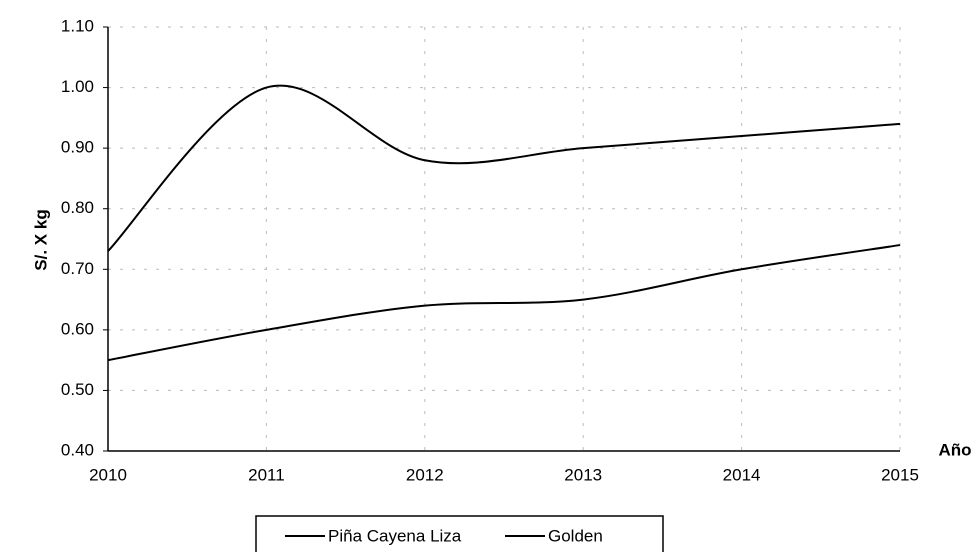  Describe the element at coordinates (583, 474) in the screenshot. I see `x-tick-label: 2013` at that location.